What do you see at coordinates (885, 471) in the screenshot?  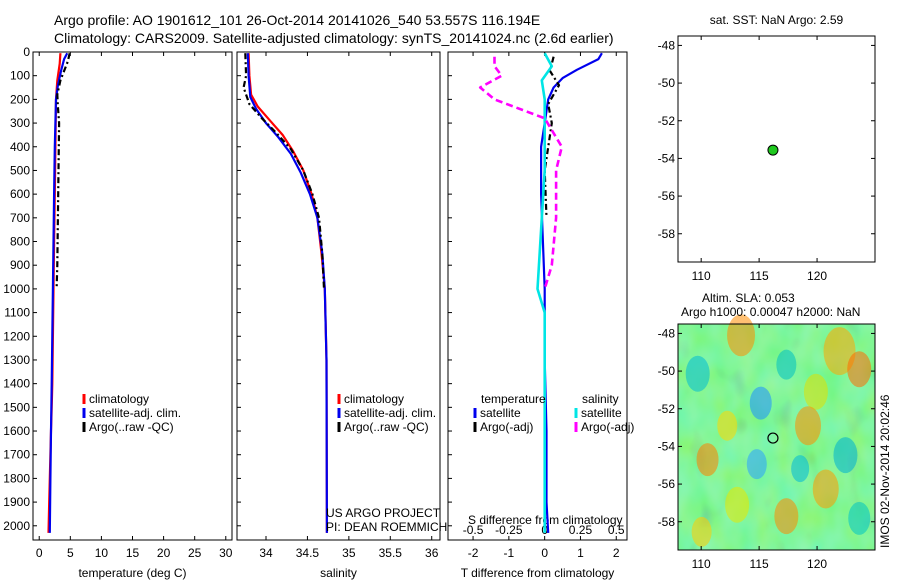 I see `imos-stamp: IMOS 02-Nov-2014 20:02:46` at bounding box center [885, 471].